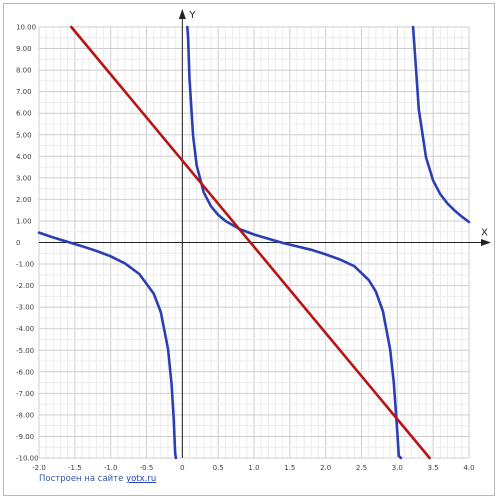 This screenshot has height=502, width=500. I want to click on y-tick-label: 3.00, so click(24, 178).